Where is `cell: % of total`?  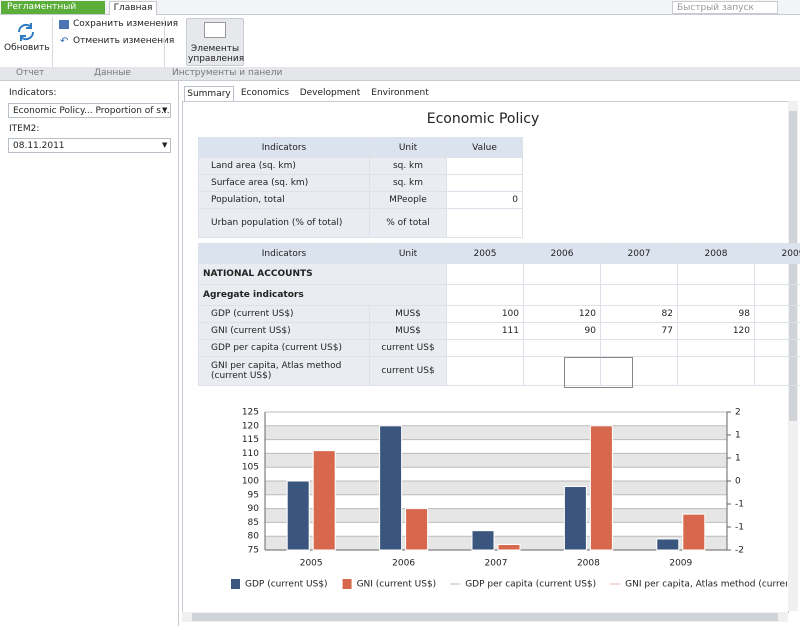 cell: % of total is located at coordinates (408, 223).